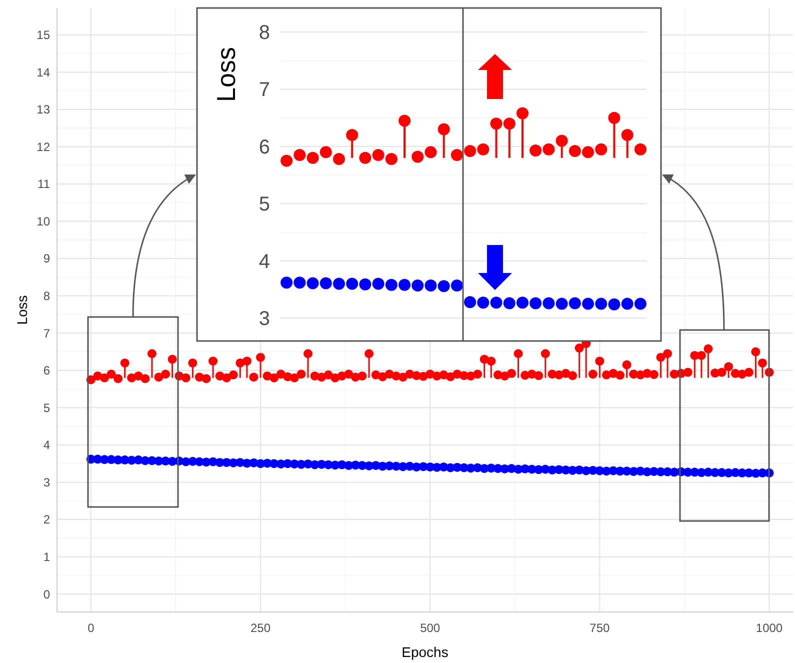 The image size is (795, 663). I want to click on y-tick-label: 14, so click(43, 72).